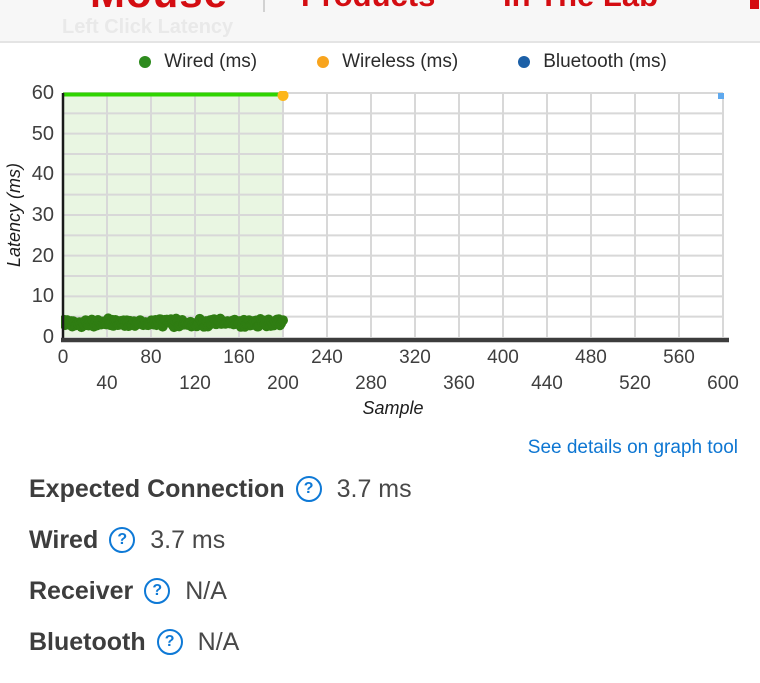 The width and height of the screenshot is (760, 683). What do you see at coordinates (635, 383) in the screenshot?
I see `x-tick-label: 520` at bounding box center [635, 383].